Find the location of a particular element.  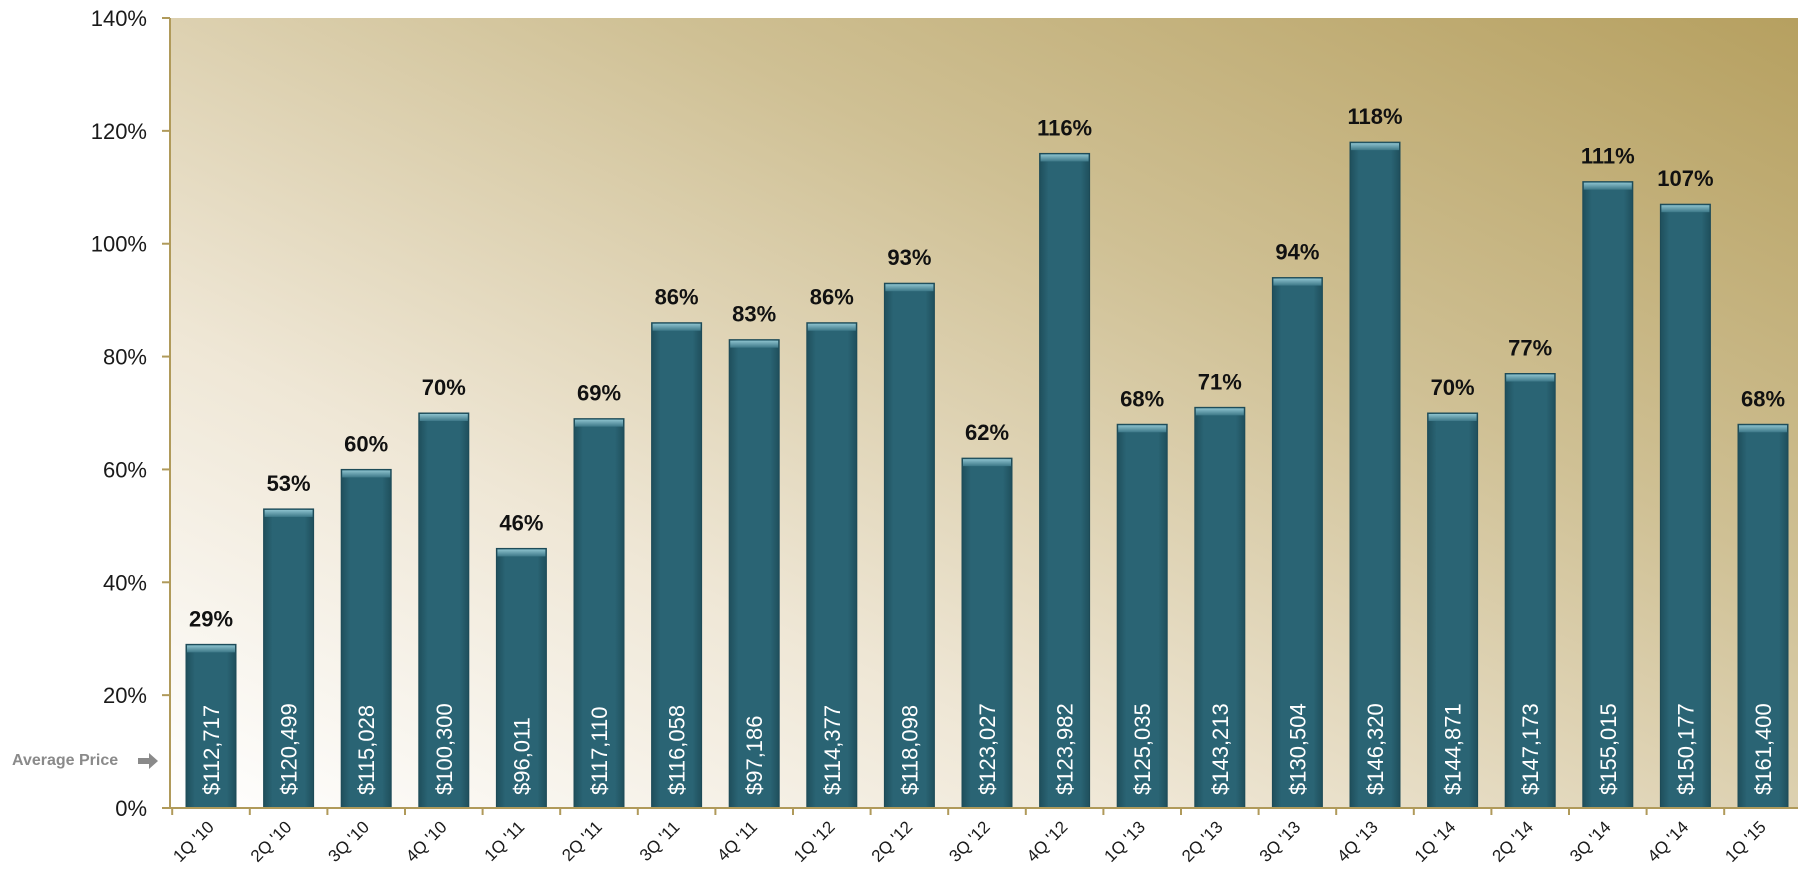

y-tick-label: 40% is located at coordinates (125, 582).